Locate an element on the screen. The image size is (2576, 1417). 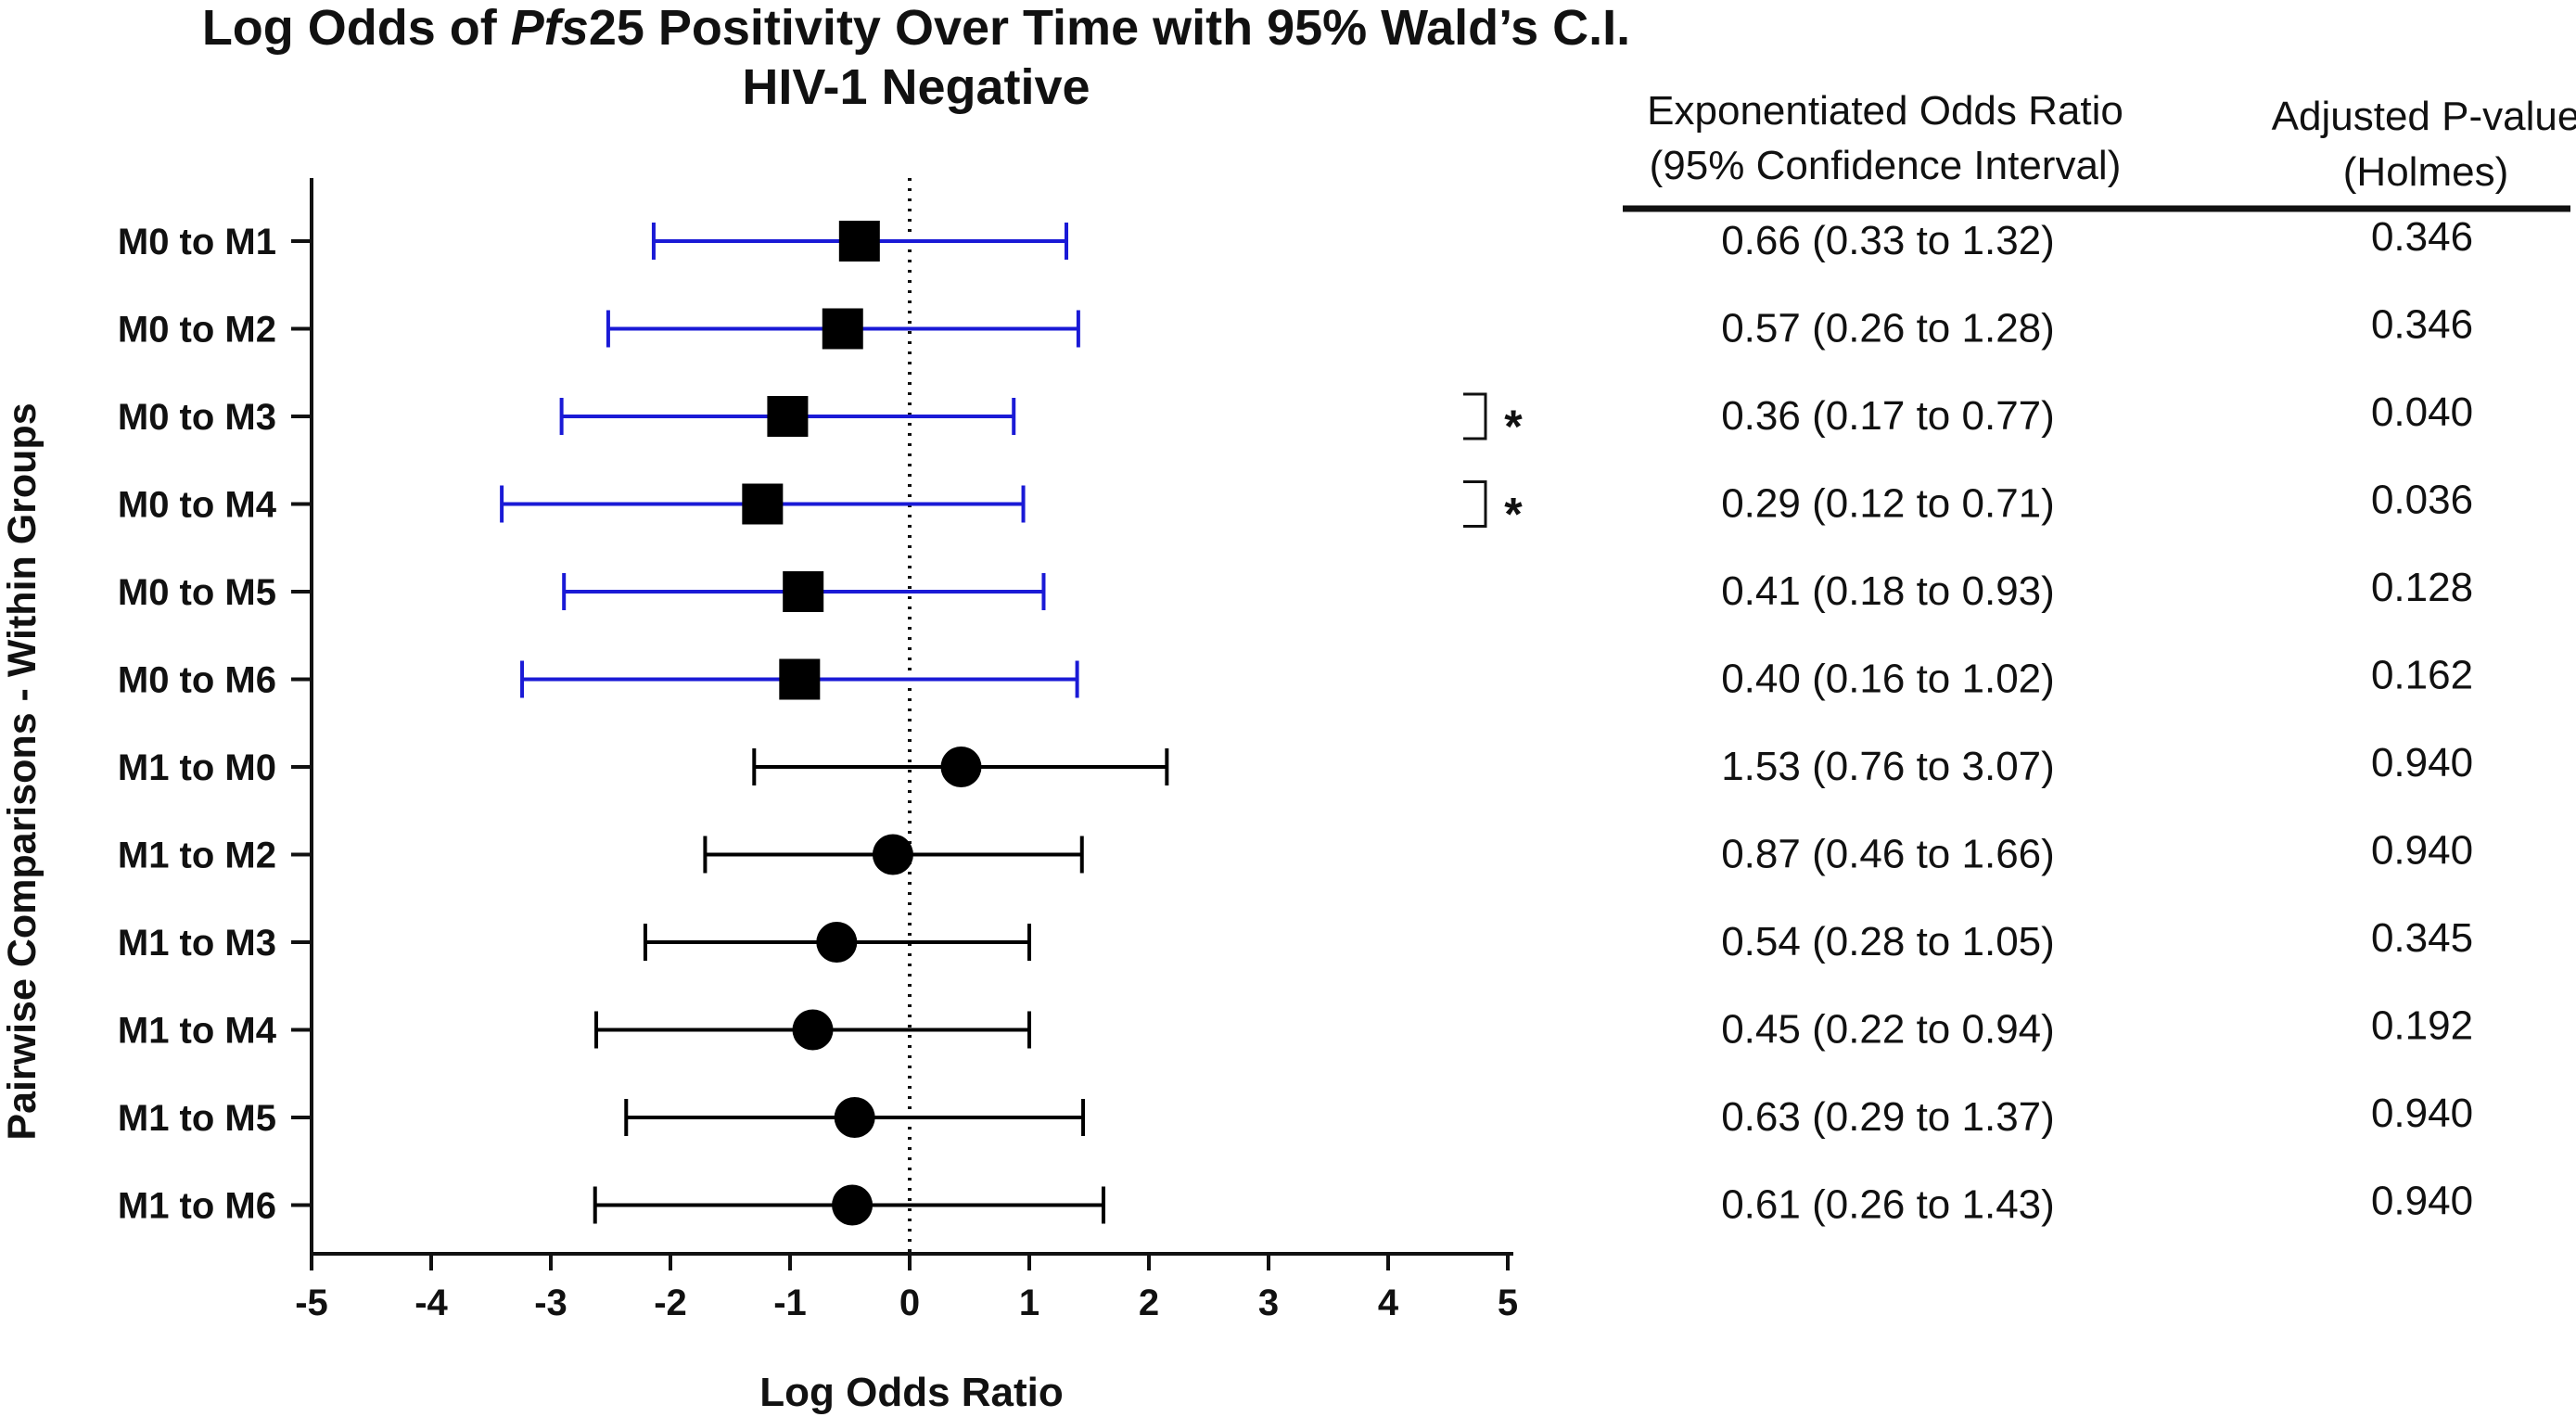
chart-title-prefix: Log Odds of is located at coordinates (356, 28).